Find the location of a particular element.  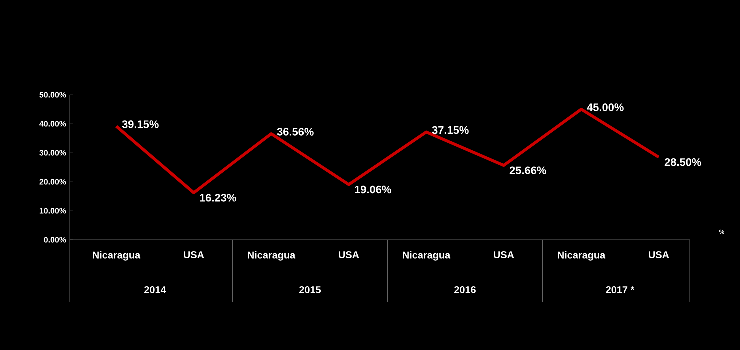

data-label: 39.15% is located at coordinates (140, 124).